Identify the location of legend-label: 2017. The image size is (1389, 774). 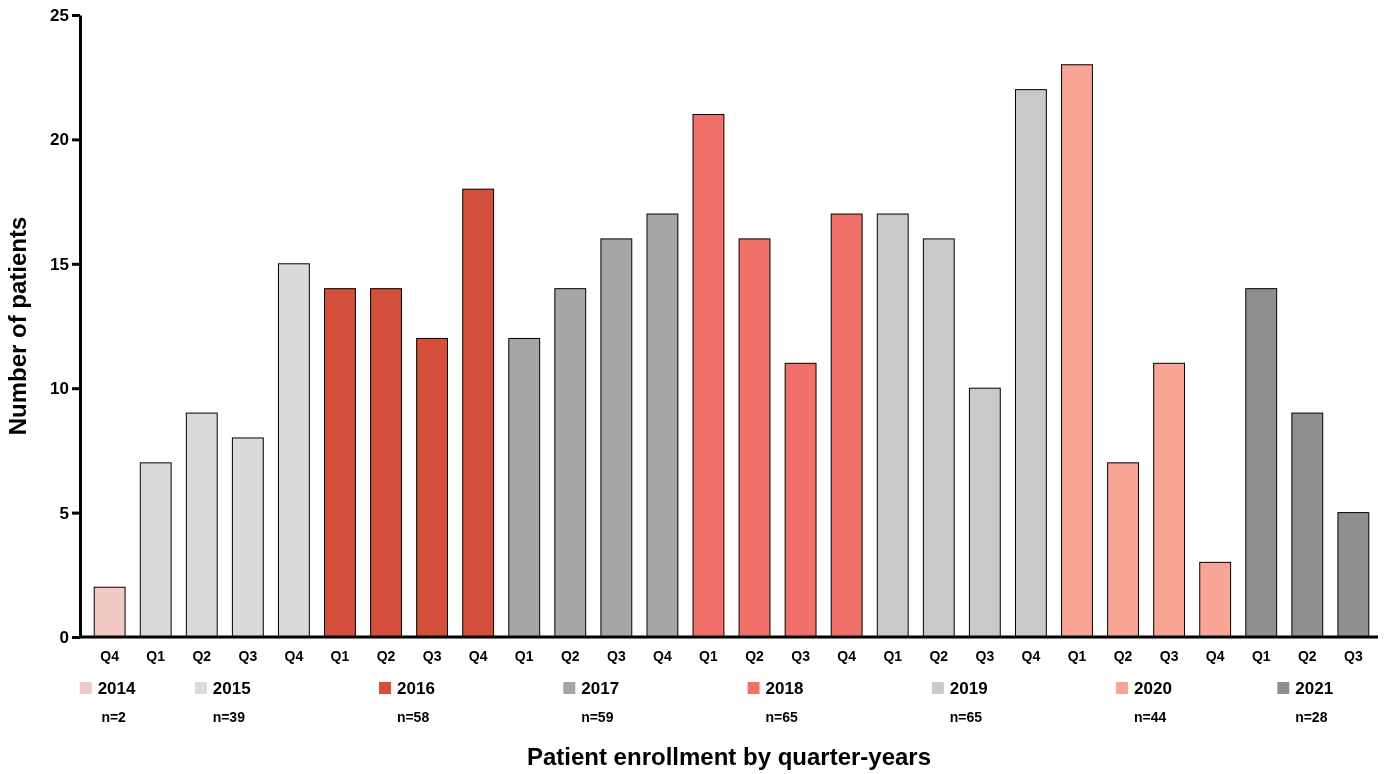
(600, 688).